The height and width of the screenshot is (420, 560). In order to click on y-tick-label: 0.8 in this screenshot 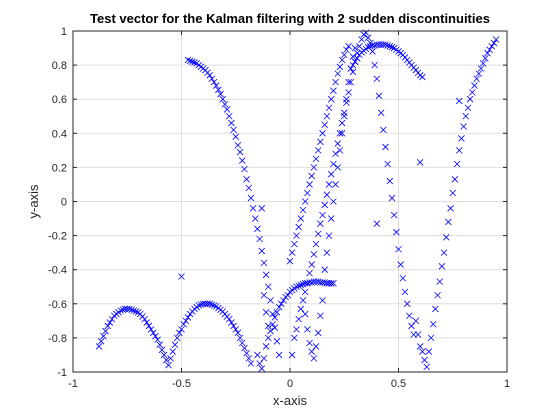, I will do `click(59, 66)`.